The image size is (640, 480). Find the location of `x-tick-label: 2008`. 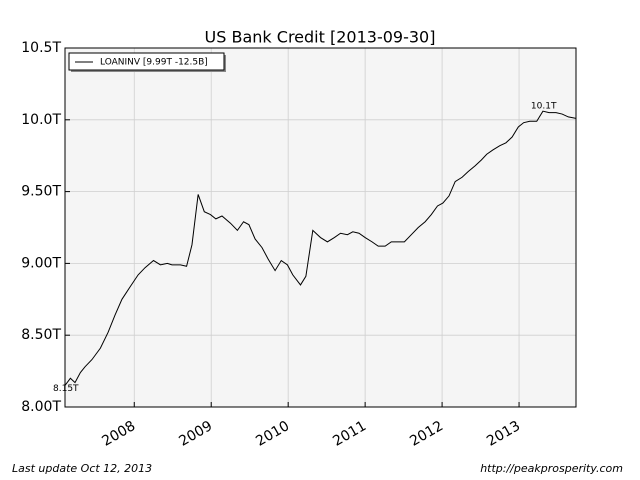

x-tick-label: 2008 is located at coordinates (118, 434).